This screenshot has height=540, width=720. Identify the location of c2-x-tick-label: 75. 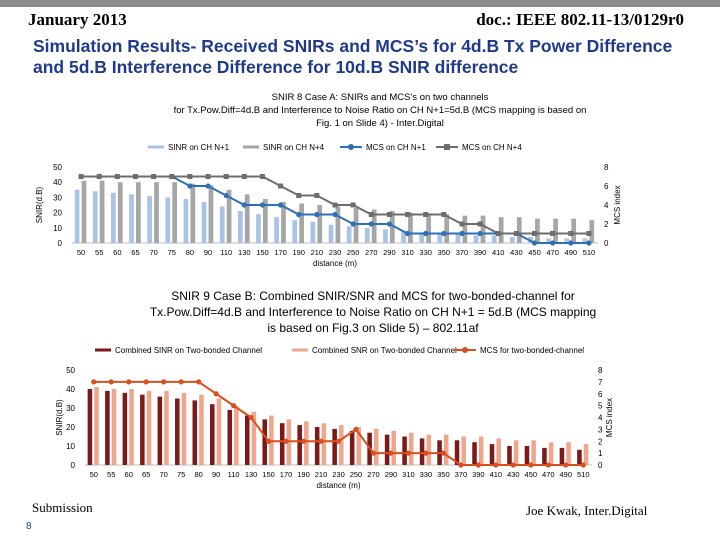
(181, 474).